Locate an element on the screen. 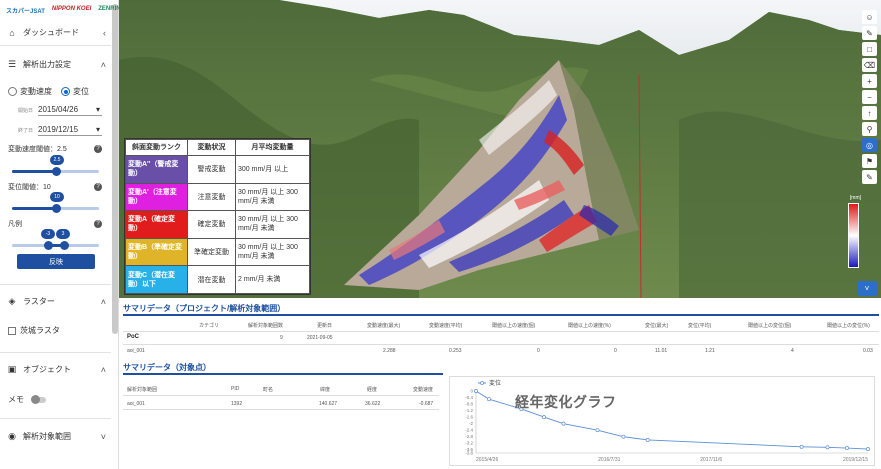 The image size is (881, 469). end-date-field: 終了日 2019/12/15 ▾ is located at coordinates (60, 130).